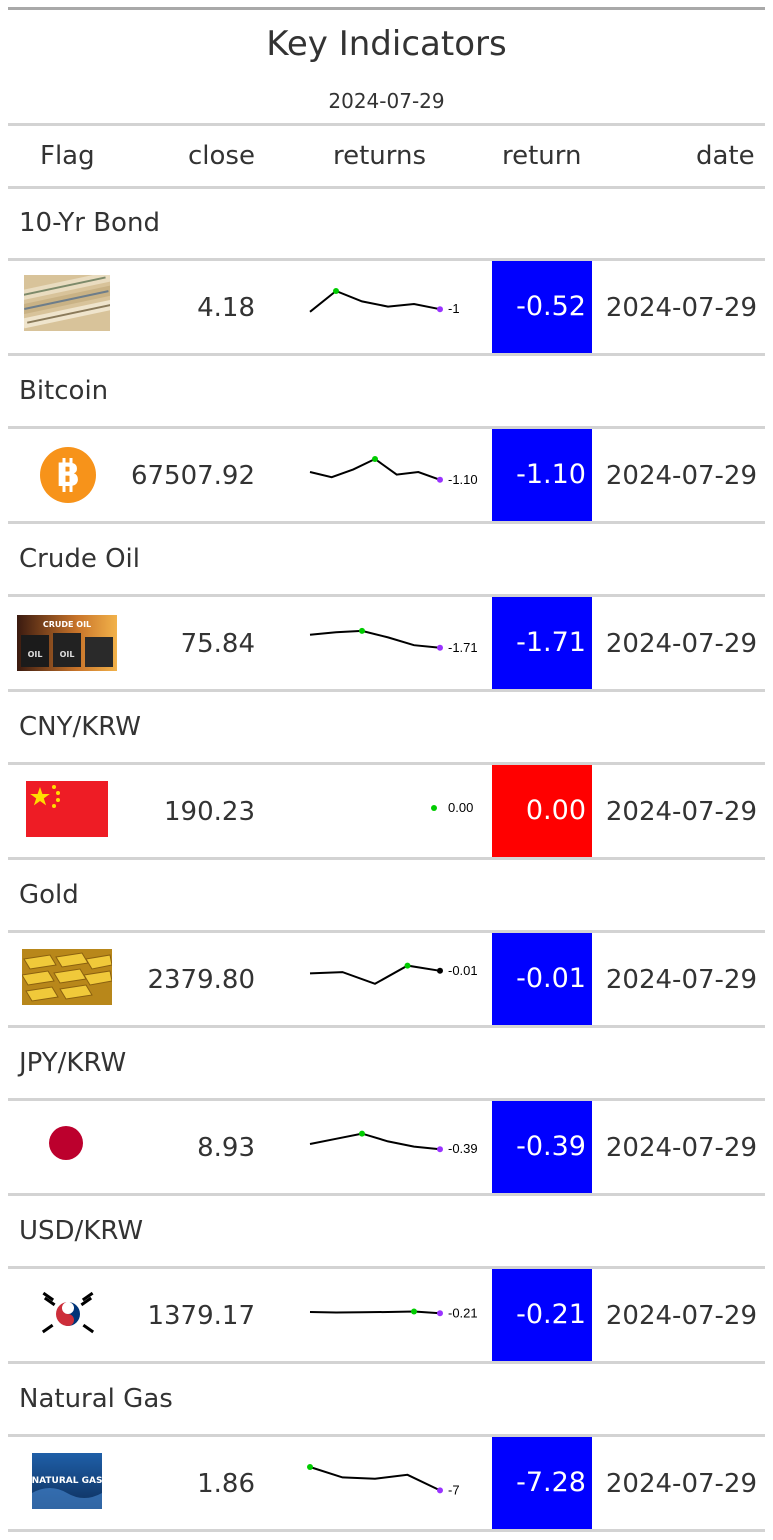 This screenshot has height=1540, width=773. I want to click on table-row: OIL OIL CRUDE OIL 75.84 -1.71 -1.71 2024-07-29, so click(386, 643).